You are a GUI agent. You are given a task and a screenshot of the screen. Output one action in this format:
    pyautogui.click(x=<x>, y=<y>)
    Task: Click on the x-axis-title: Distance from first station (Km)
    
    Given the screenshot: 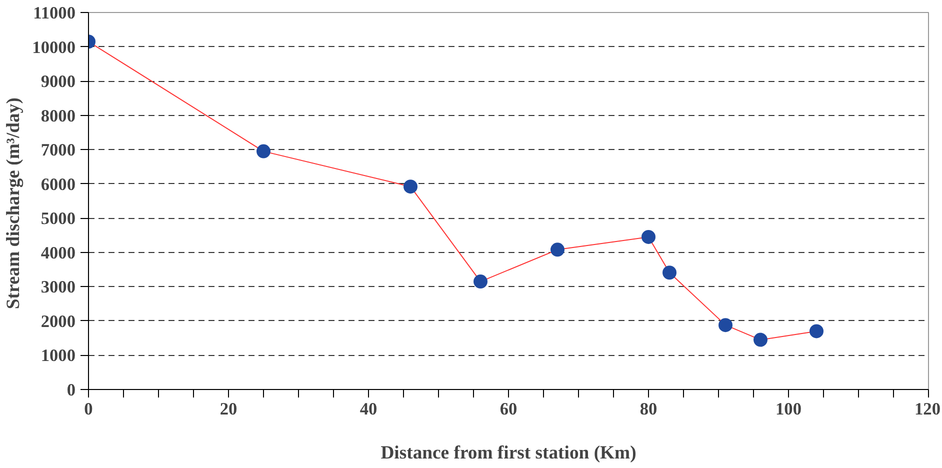 What is the action you would take?
    pyautogui.click(x=508, y=453)
    